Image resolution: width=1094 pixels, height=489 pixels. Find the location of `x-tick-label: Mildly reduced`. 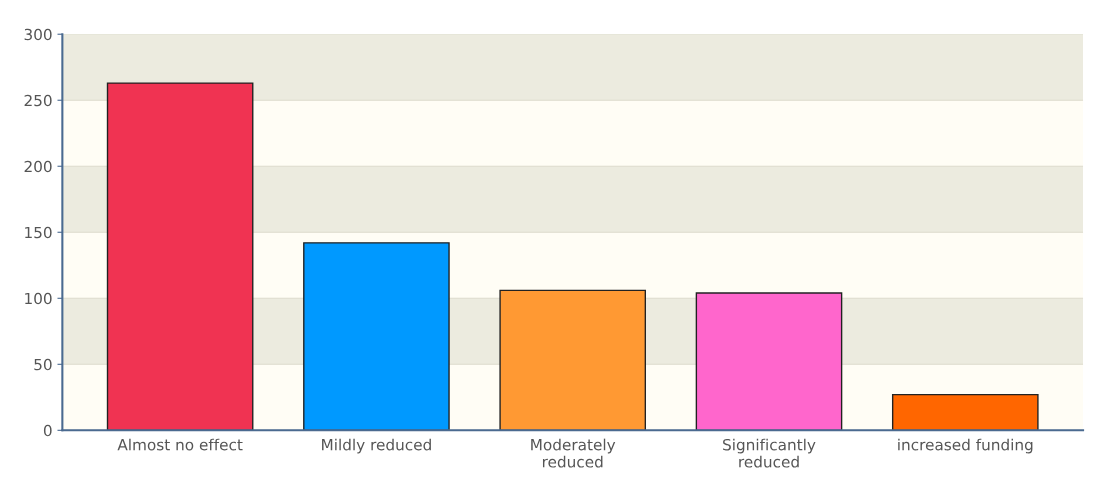

x-tick-label: Mildly reduced is located at coordinates (376, 446).